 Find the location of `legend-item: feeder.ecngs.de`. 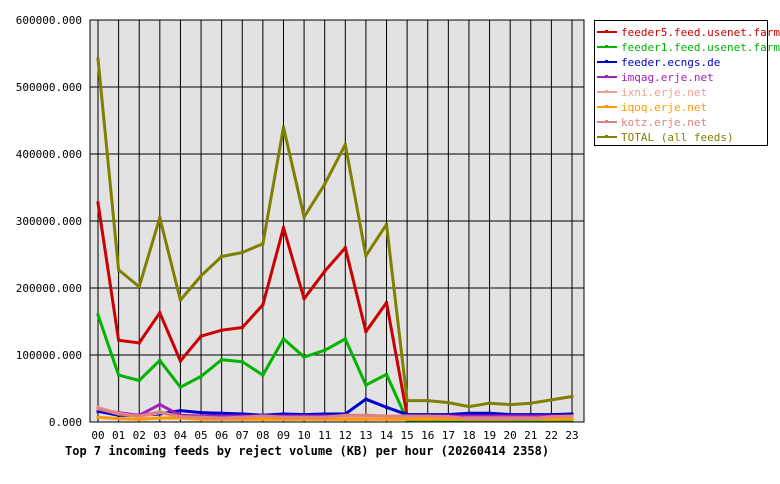

legend-item: feeder.ecngs.de is located at coordinates (658, 62).